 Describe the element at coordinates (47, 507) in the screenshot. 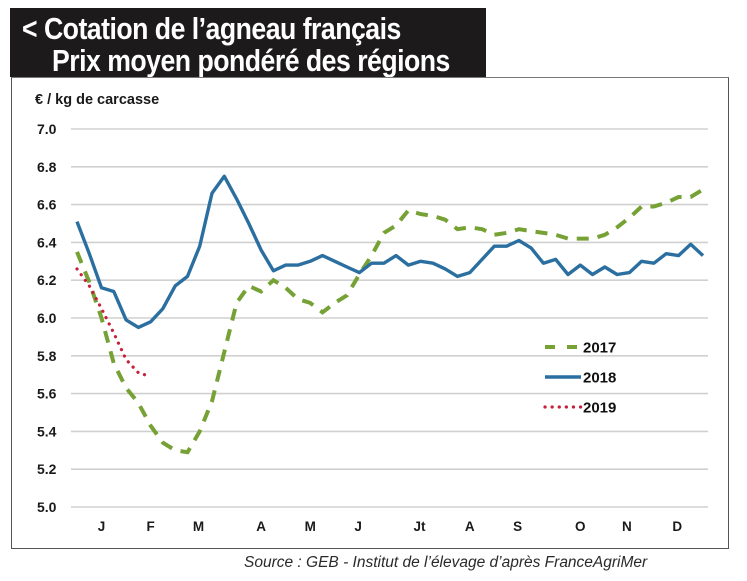

I see `y-tick-label: 5.0` at that location.